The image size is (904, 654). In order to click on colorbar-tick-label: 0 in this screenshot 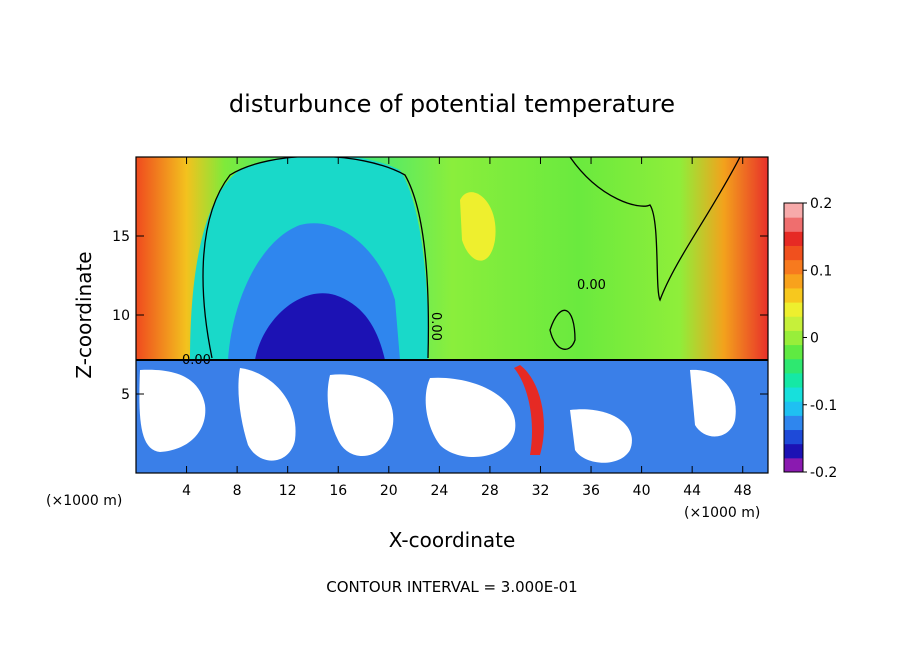, I will do `click(814, 339)`.